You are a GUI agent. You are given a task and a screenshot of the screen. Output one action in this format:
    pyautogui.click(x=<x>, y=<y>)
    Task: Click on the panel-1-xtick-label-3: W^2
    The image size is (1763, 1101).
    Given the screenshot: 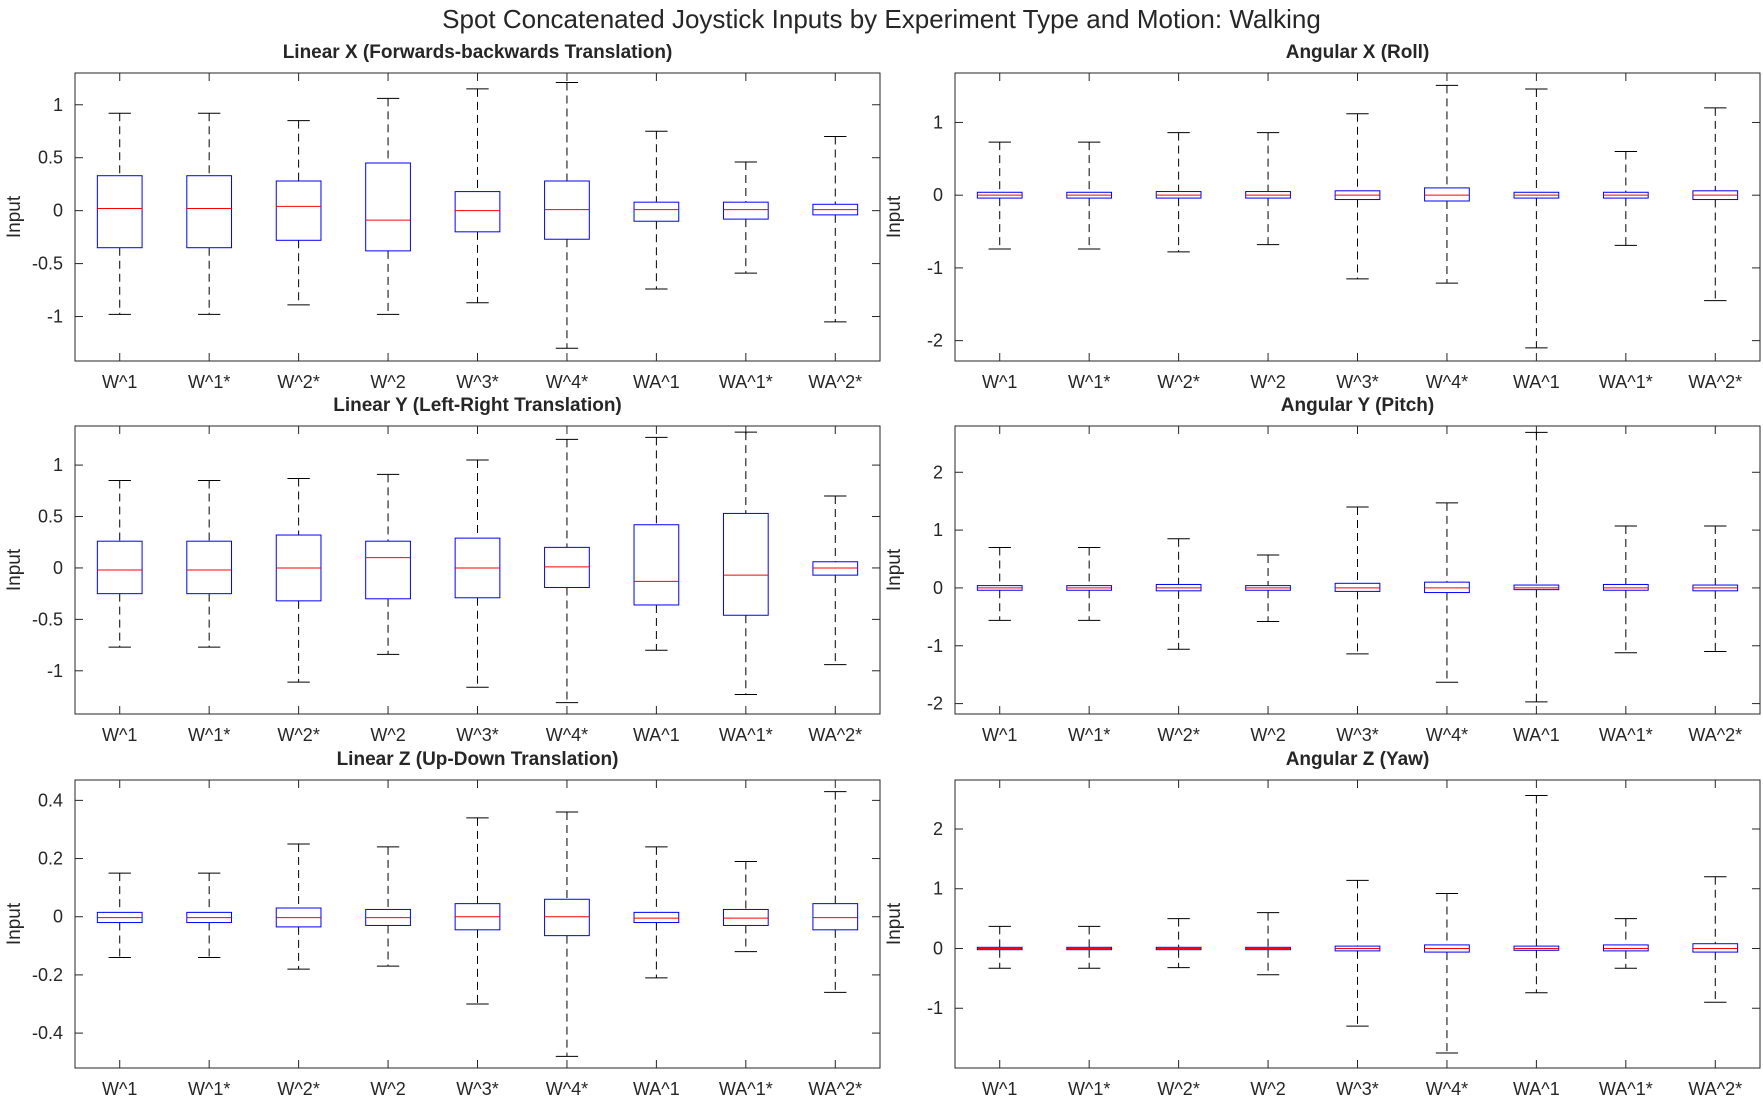 What is the action you would take?
    pyautogui.click(x=387, y=382)
    